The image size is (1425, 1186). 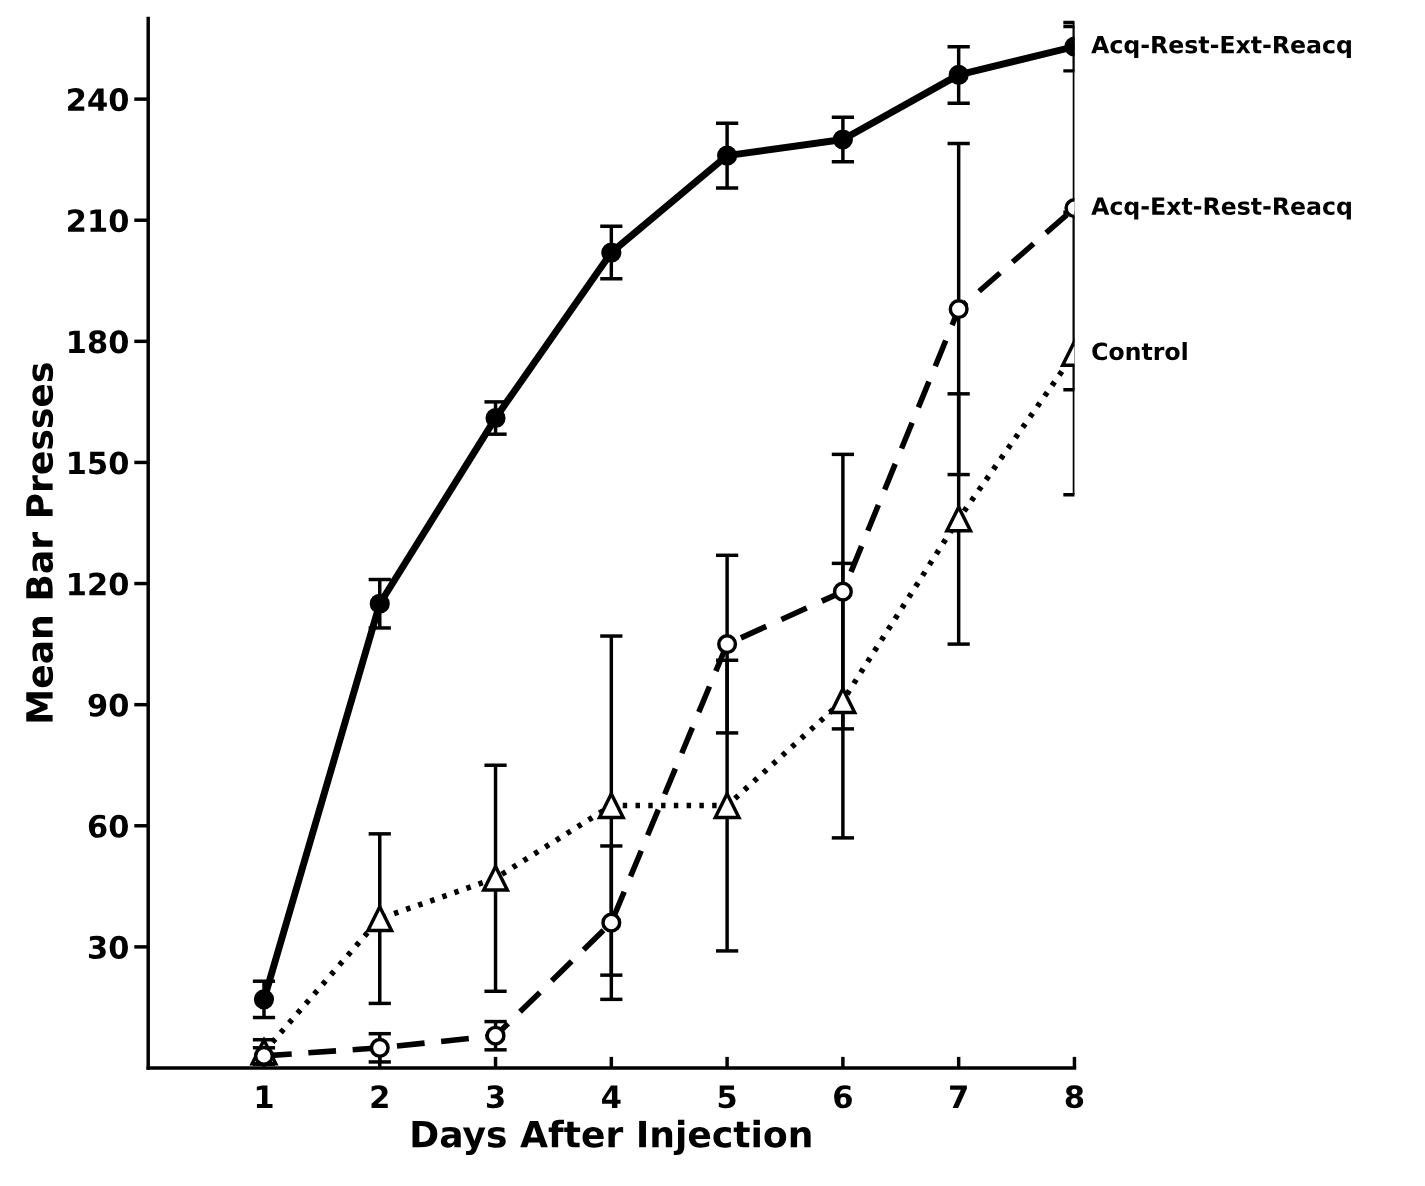 I want to click on x-tick-label: 6, so click(x=843, y=1097).